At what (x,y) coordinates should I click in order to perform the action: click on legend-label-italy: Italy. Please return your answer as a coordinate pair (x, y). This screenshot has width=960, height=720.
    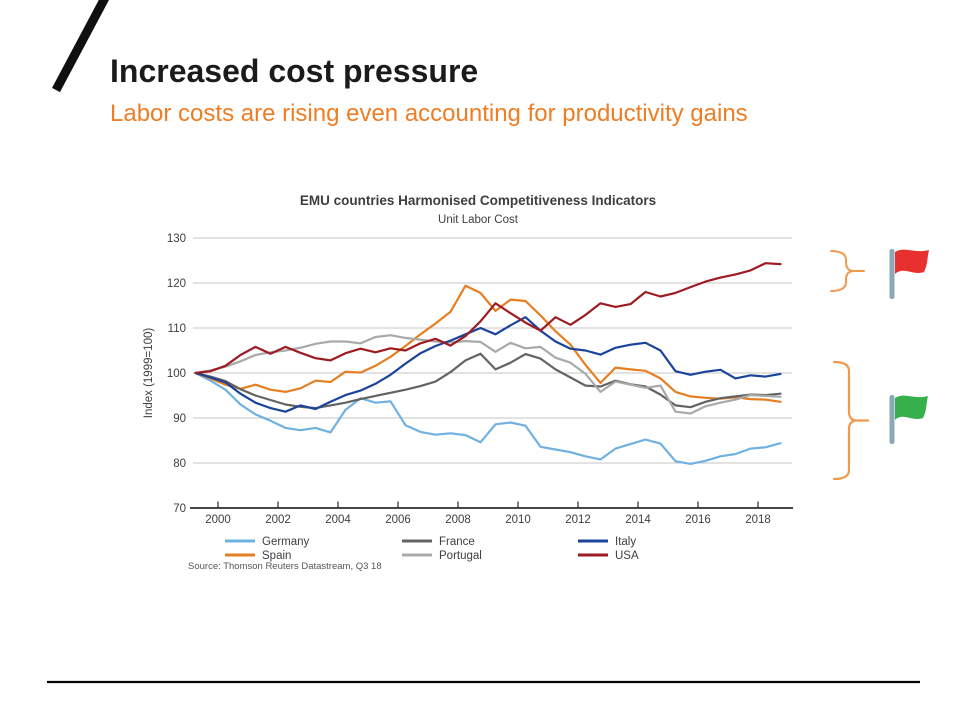
    Looking at the image, I should click on (625, 542).